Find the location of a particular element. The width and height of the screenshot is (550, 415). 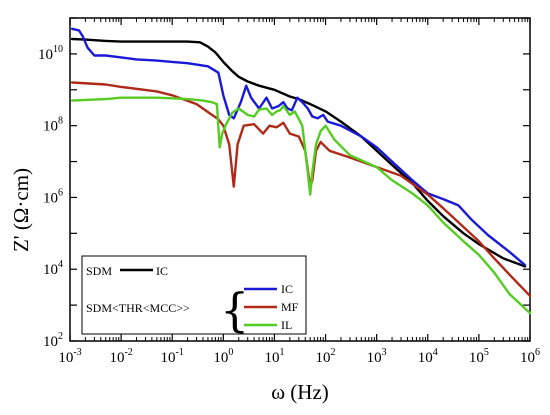

x-tick-label: 10¹ is located at coordinates (274, 356).